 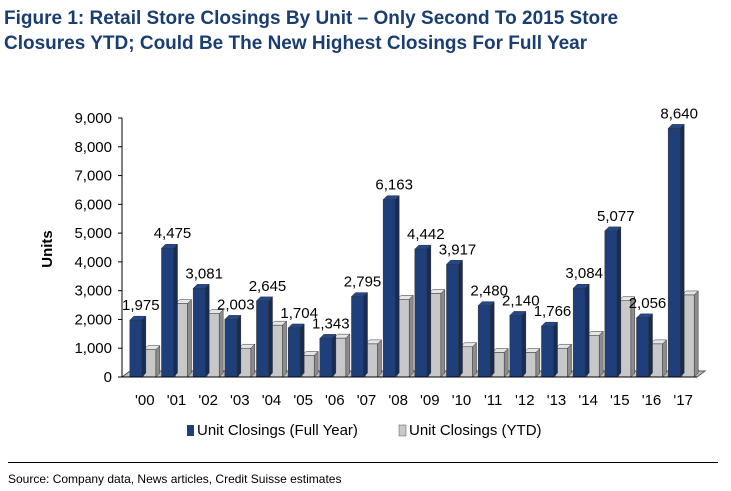 What do you see at coordinates (141, 305) in the screenshot?
I see `data-label-full-year: 1,975` at bounding box center [141, 305].